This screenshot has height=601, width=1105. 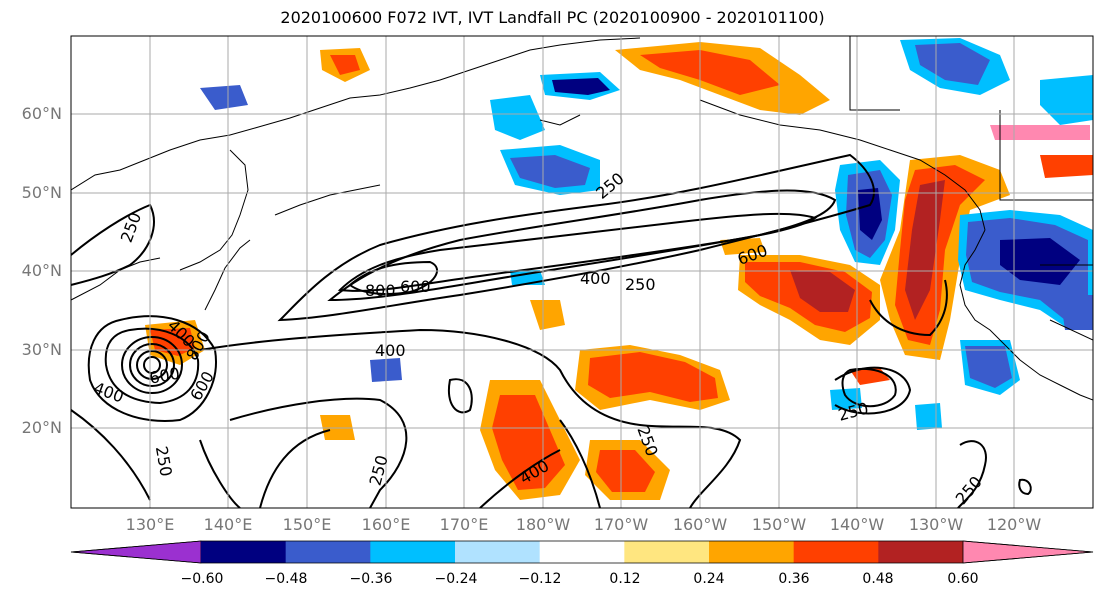 What do you see at coordinates (1014, 524) in the screenshot?
I see `lon-label: 120°W` at bounding box center [1014, 524].